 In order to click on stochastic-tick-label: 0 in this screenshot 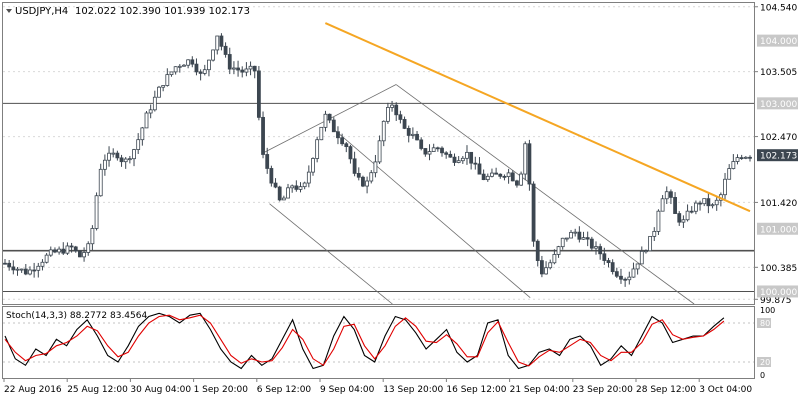, I will do `click(762, 375)`.